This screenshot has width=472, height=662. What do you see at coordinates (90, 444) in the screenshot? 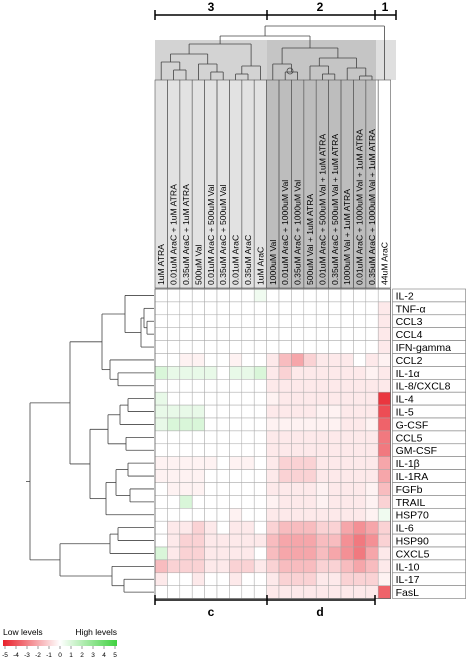
I see `row-dendrogram` at bounding box center [90, 444].